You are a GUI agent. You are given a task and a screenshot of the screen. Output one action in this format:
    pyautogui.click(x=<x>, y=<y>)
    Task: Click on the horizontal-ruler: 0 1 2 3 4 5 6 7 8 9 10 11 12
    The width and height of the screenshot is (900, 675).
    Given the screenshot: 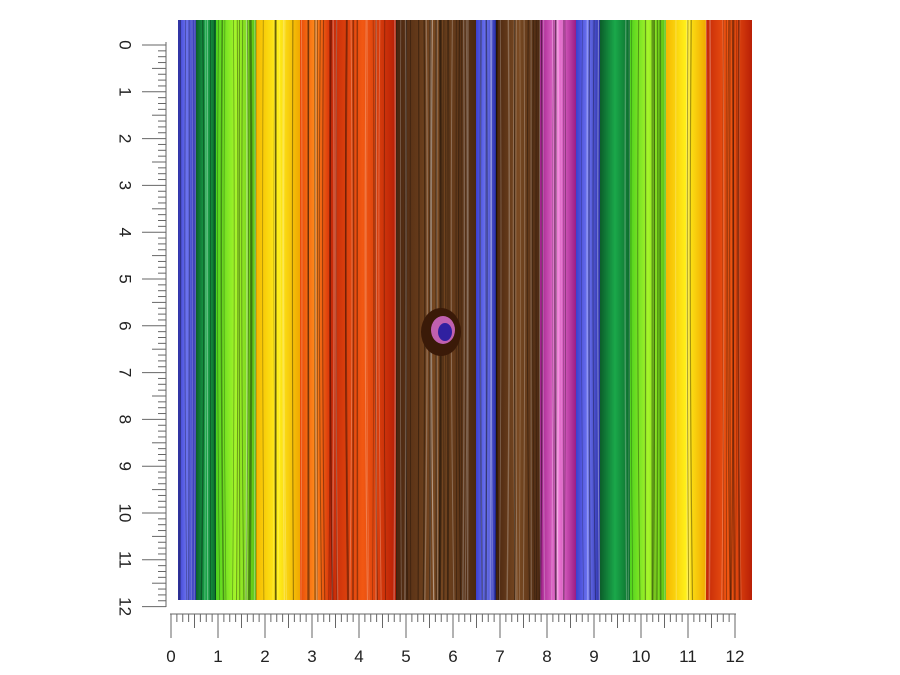 What is the action you would take?
    pyautogui.click(x=455, y=639)
    